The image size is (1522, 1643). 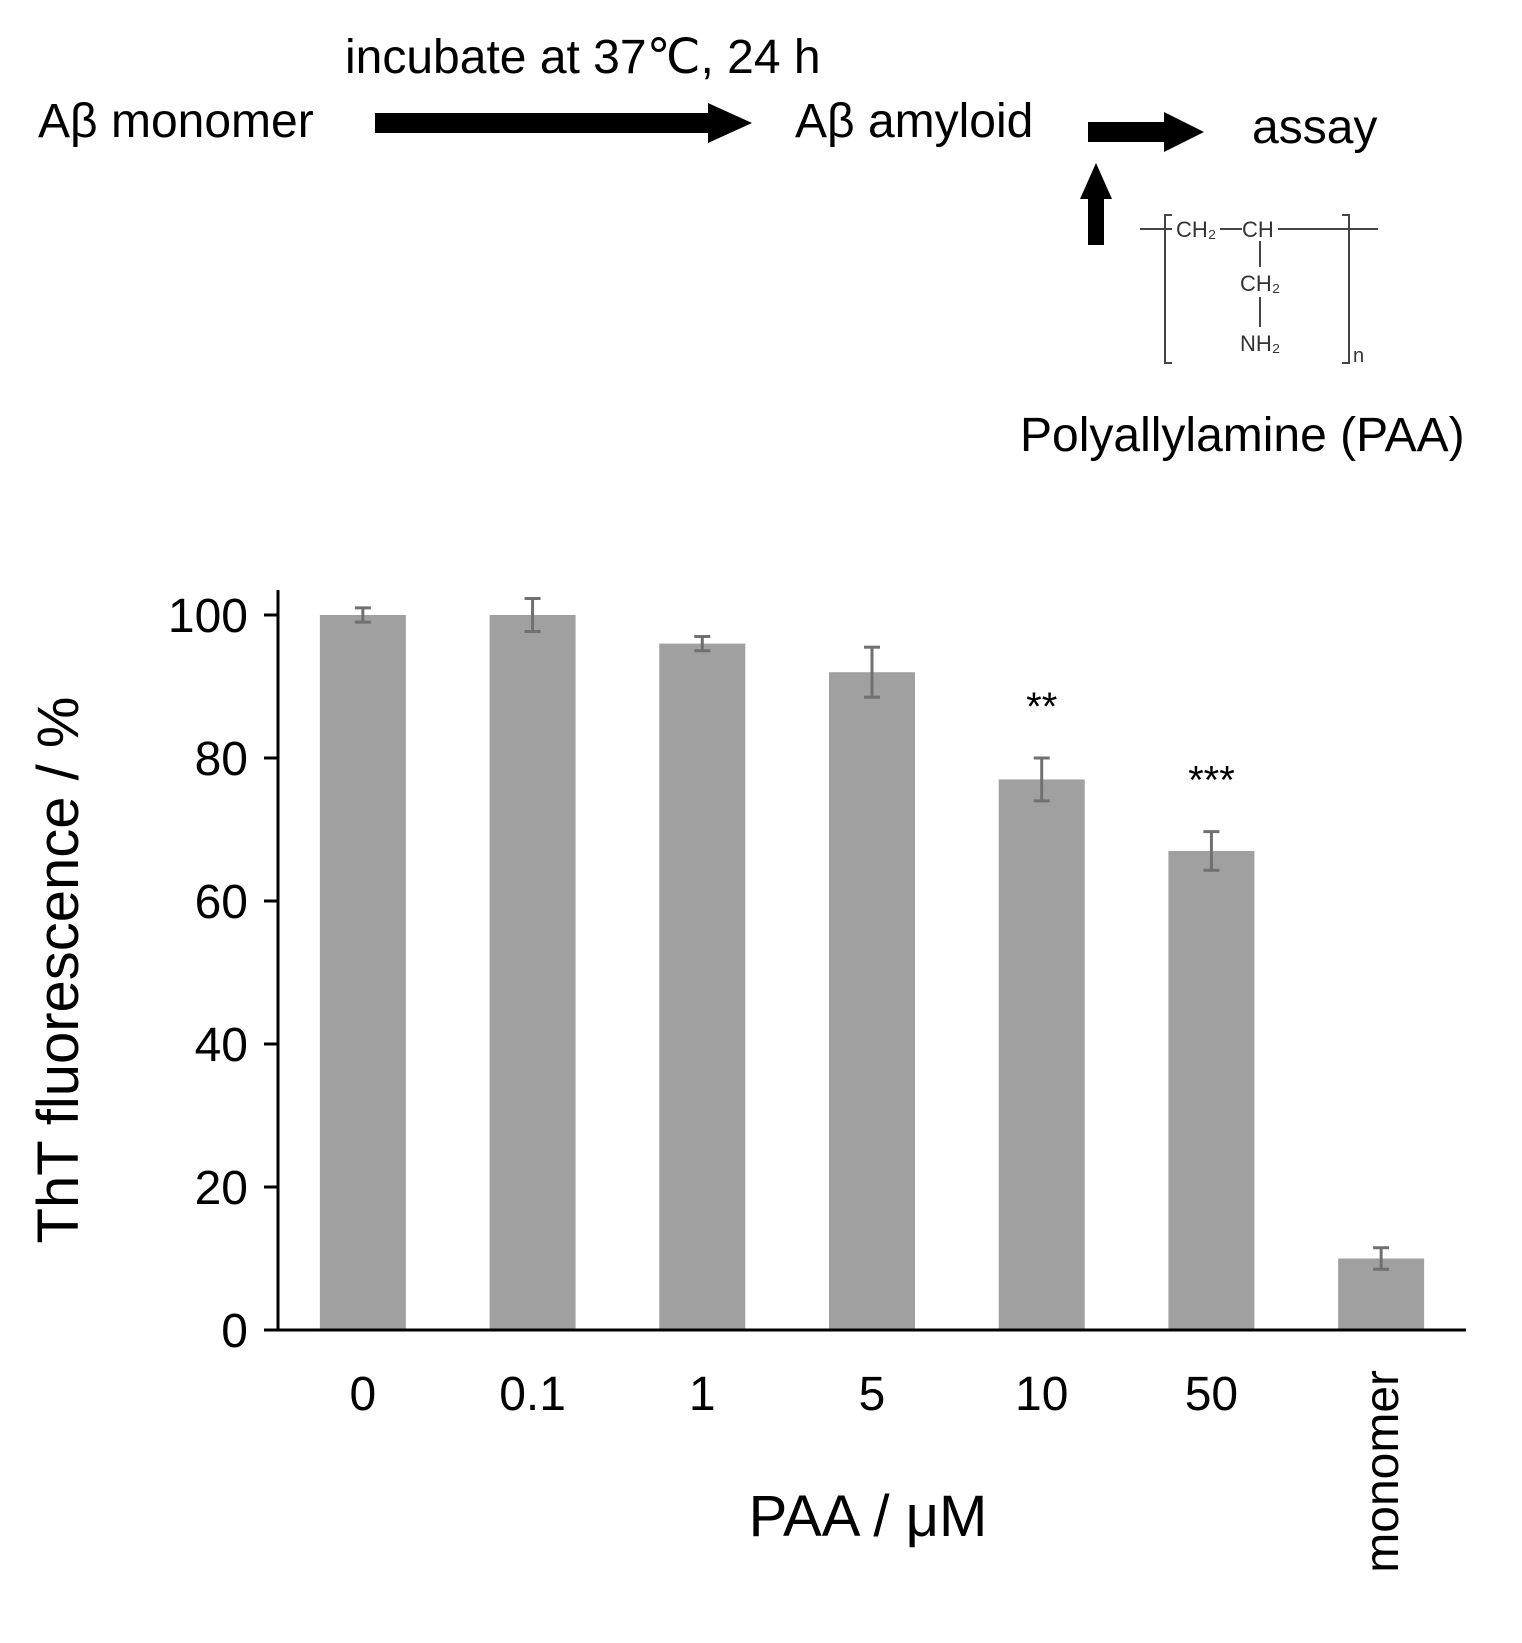 I want to click on error-bar-0.1, so click(x=532, y=615).